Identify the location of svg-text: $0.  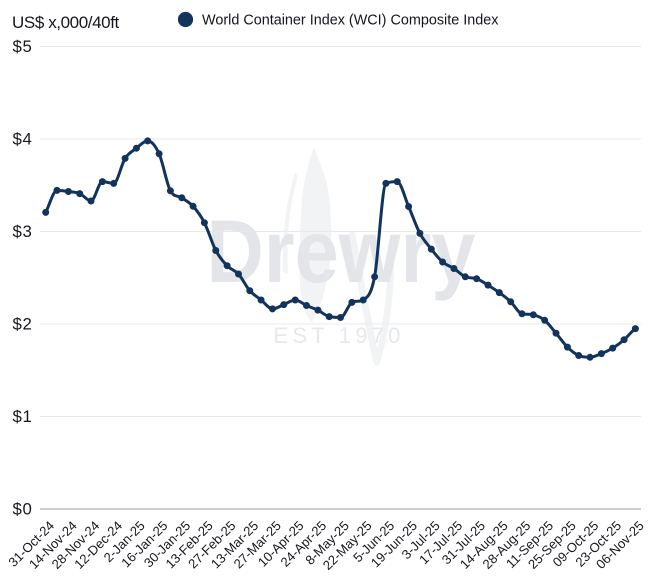
(23, 509).